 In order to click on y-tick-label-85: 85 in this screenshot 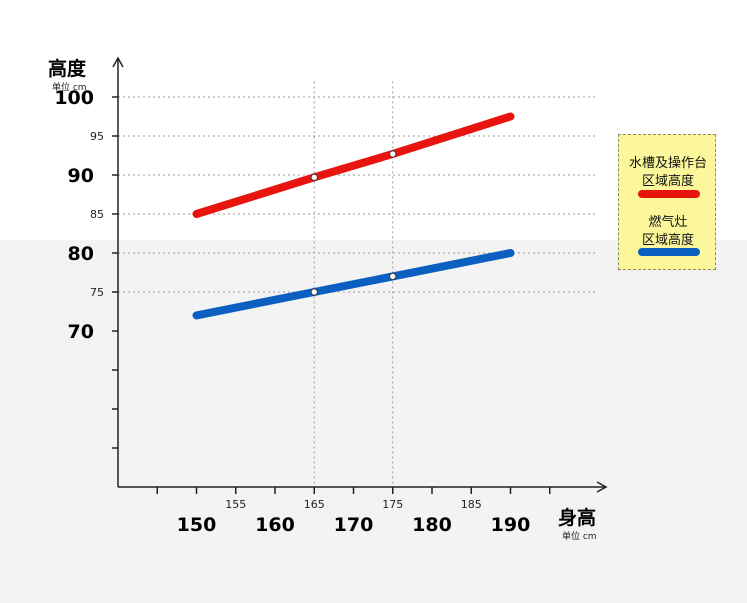, I will do `click(97, 214)`.